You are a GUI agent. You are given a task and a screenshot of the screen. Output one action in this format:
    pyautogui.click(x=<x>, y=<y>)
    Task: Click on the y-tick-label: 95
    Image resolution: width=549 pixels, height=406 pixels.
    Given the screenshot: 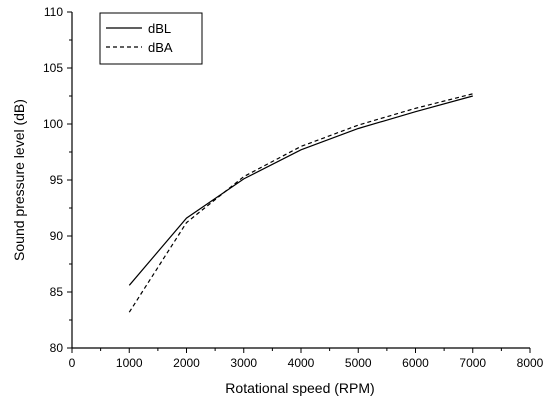 What is the action you would take?
    pyautogui.click(x=57, y=180)
    